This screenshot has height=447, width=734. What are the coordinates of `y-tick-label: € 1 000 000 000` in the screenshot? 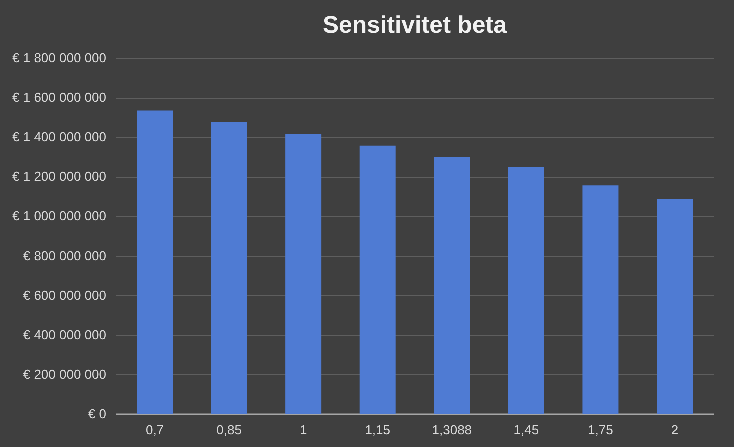 It's located at (59, 216).